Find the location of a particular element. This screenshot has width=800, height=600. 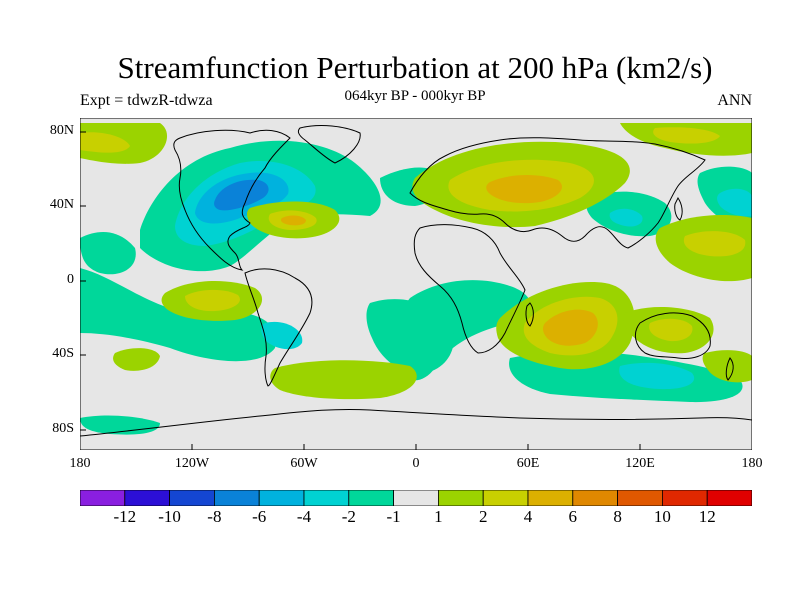

coast-antarctica is located at coordinates (416, 422).